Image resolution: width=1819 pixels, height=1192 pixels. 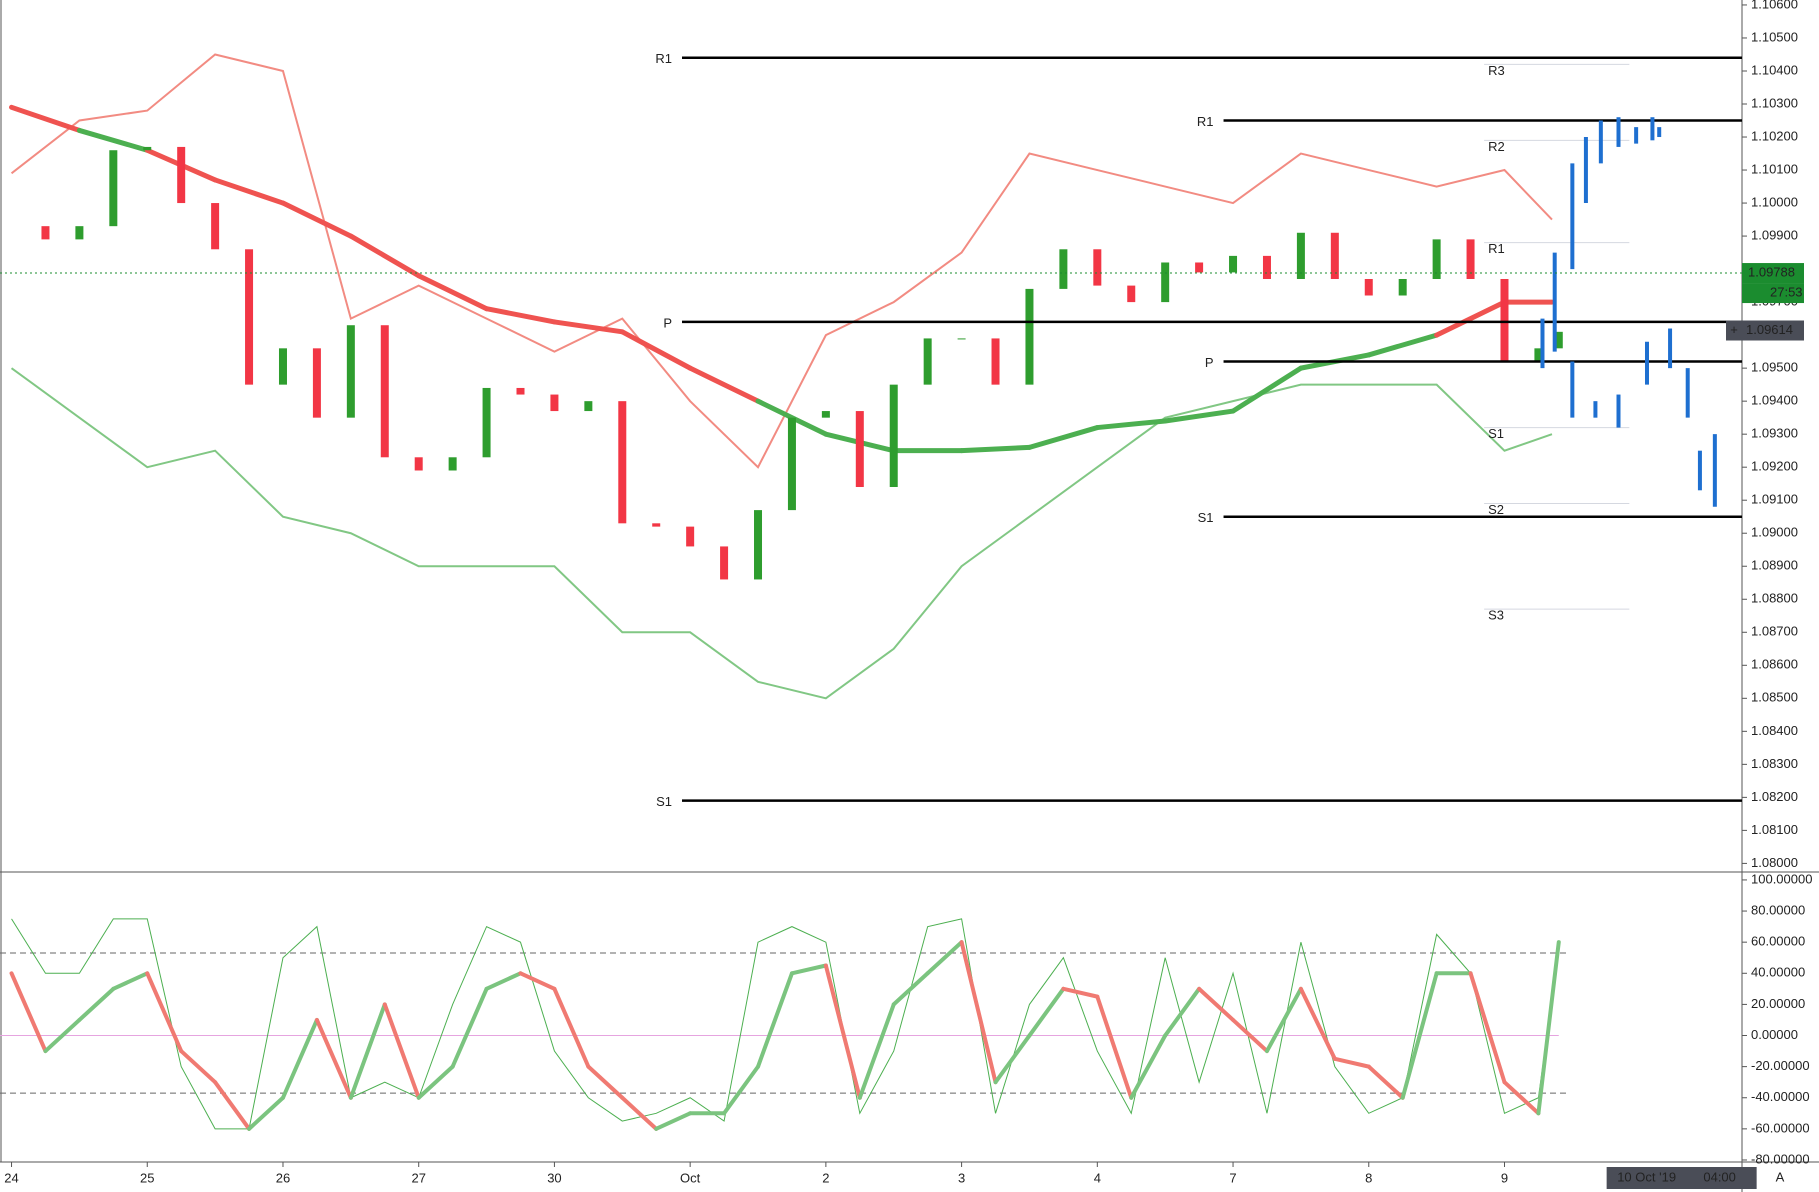 I want to click on y-tick-label: 1.10000, so click(x=1774, y=201).